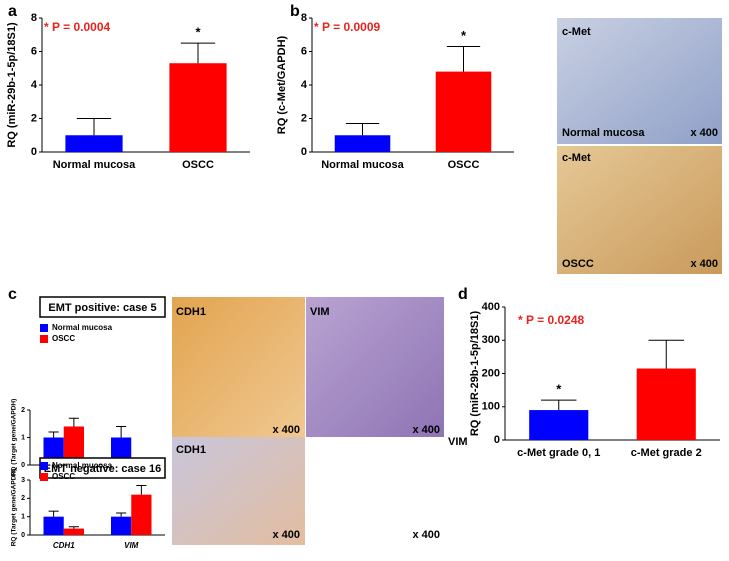 The width and height of the screenshot is (729, 561). I want to click on panel-letter: c, so click(12, 294).